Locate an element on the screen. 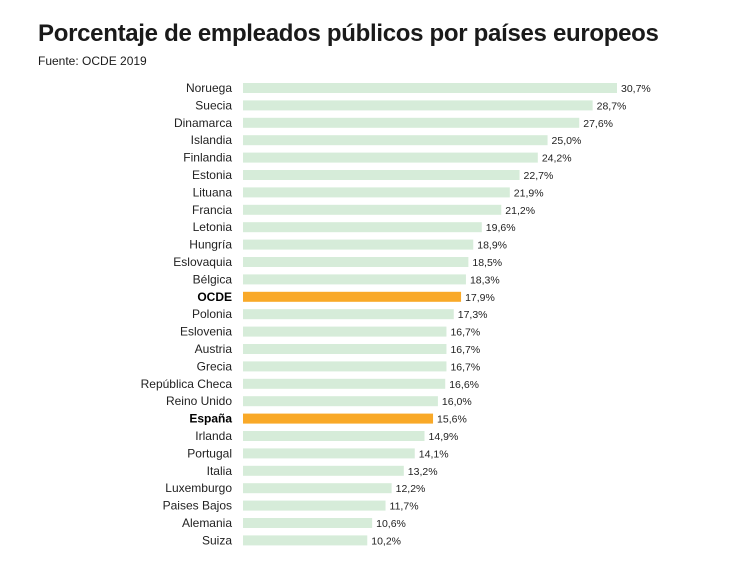 The height and width of the screenshot is (568, 739). category-label: Portugal is located at coordinates (209, 453).